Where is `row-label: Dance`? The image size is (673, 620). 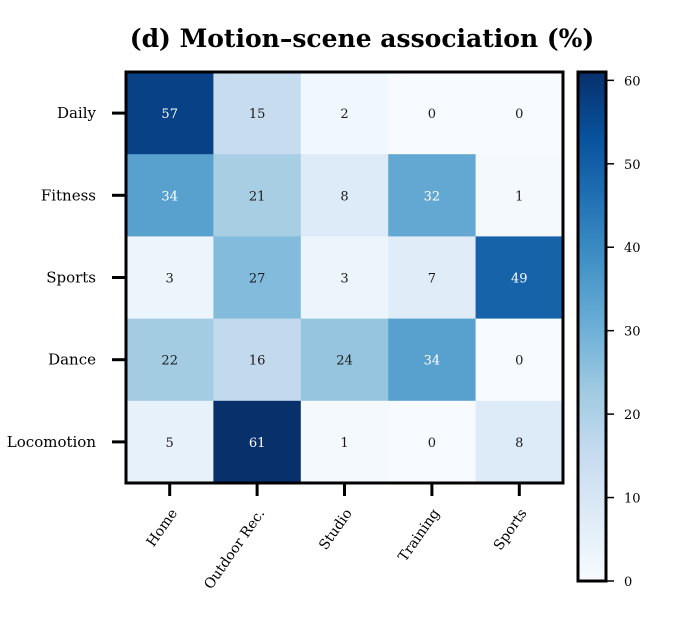
row-label: Dance is located at coordinates (72, 360).